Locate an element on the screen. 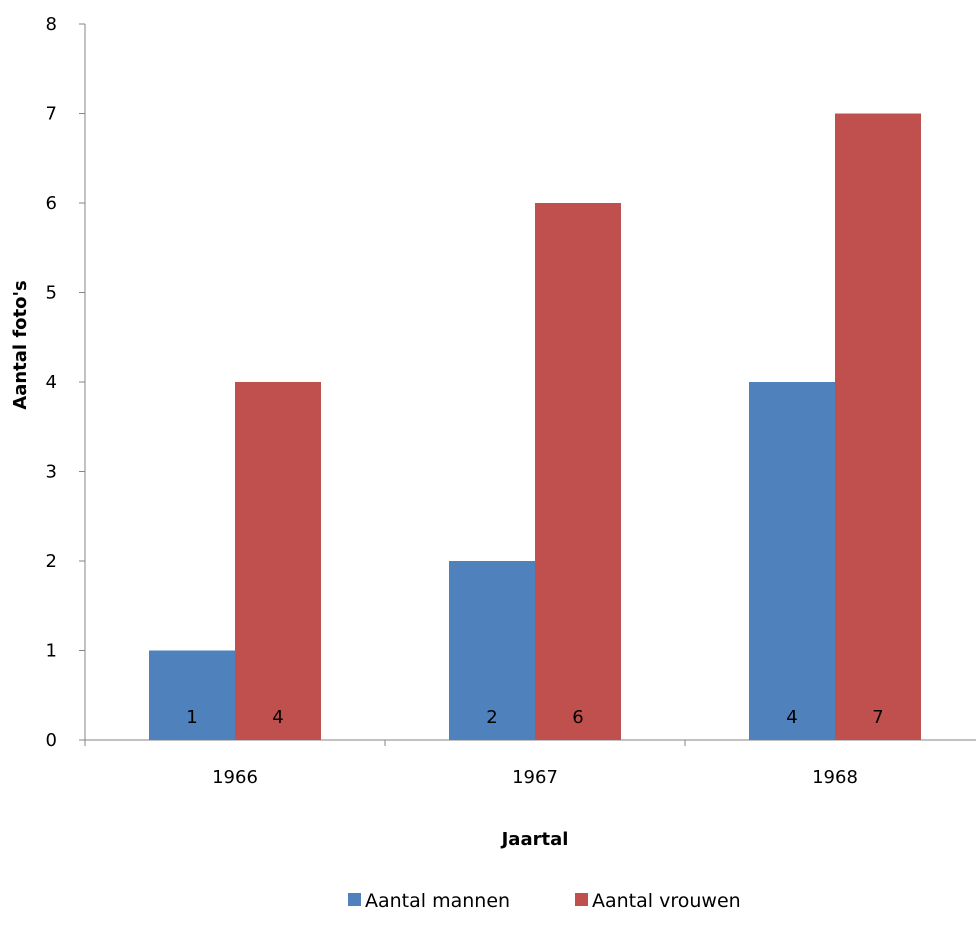 Image resolution: width=976 pixels, height=940 pixels. x-tick-label: 1967 is located at coordinates (535, 777).